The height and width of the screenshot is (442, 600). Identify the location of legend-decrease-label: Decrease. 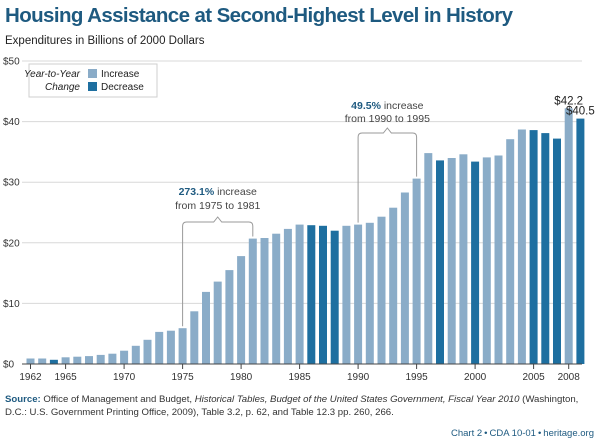
(122, 87).